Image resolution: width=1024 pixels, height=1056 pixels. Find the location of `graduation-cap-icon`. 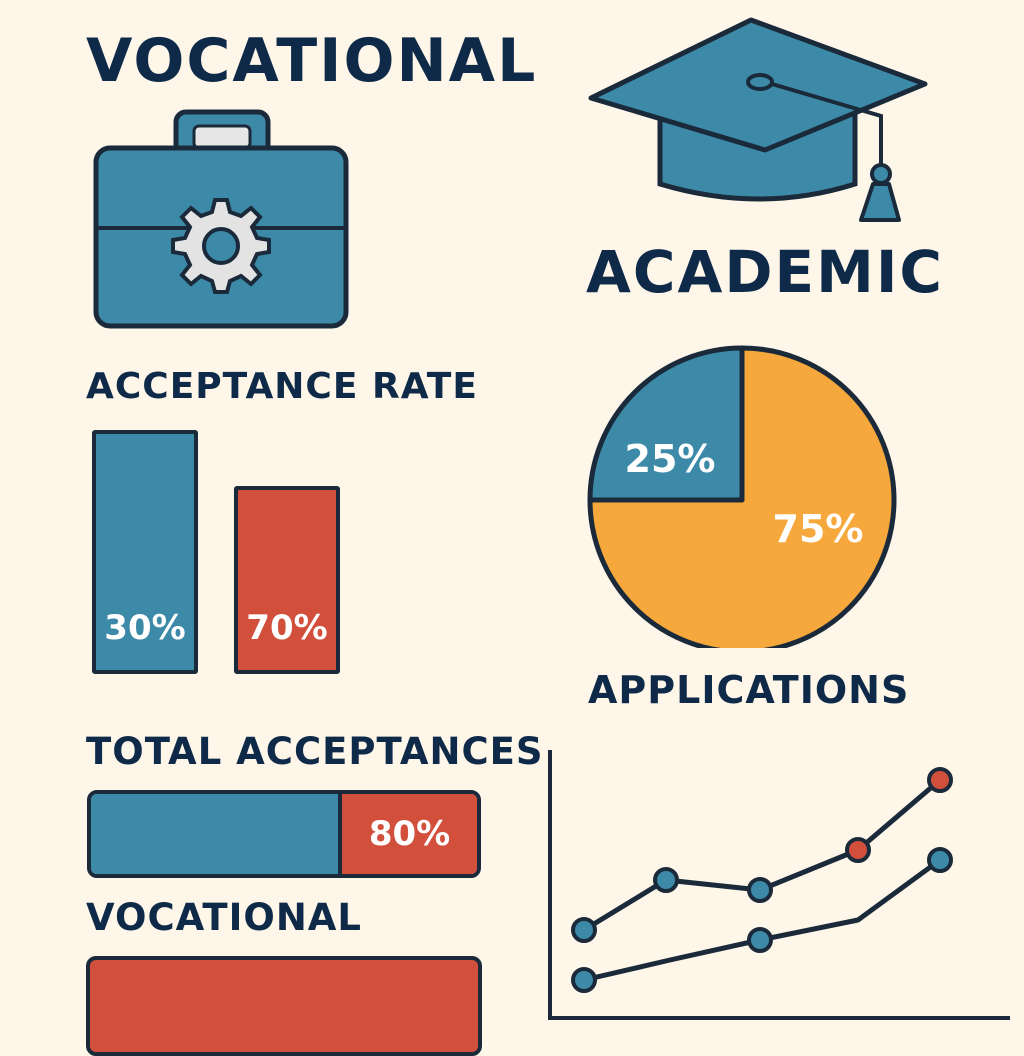

graduation-cap-icon is located at coordinates (758, 119).